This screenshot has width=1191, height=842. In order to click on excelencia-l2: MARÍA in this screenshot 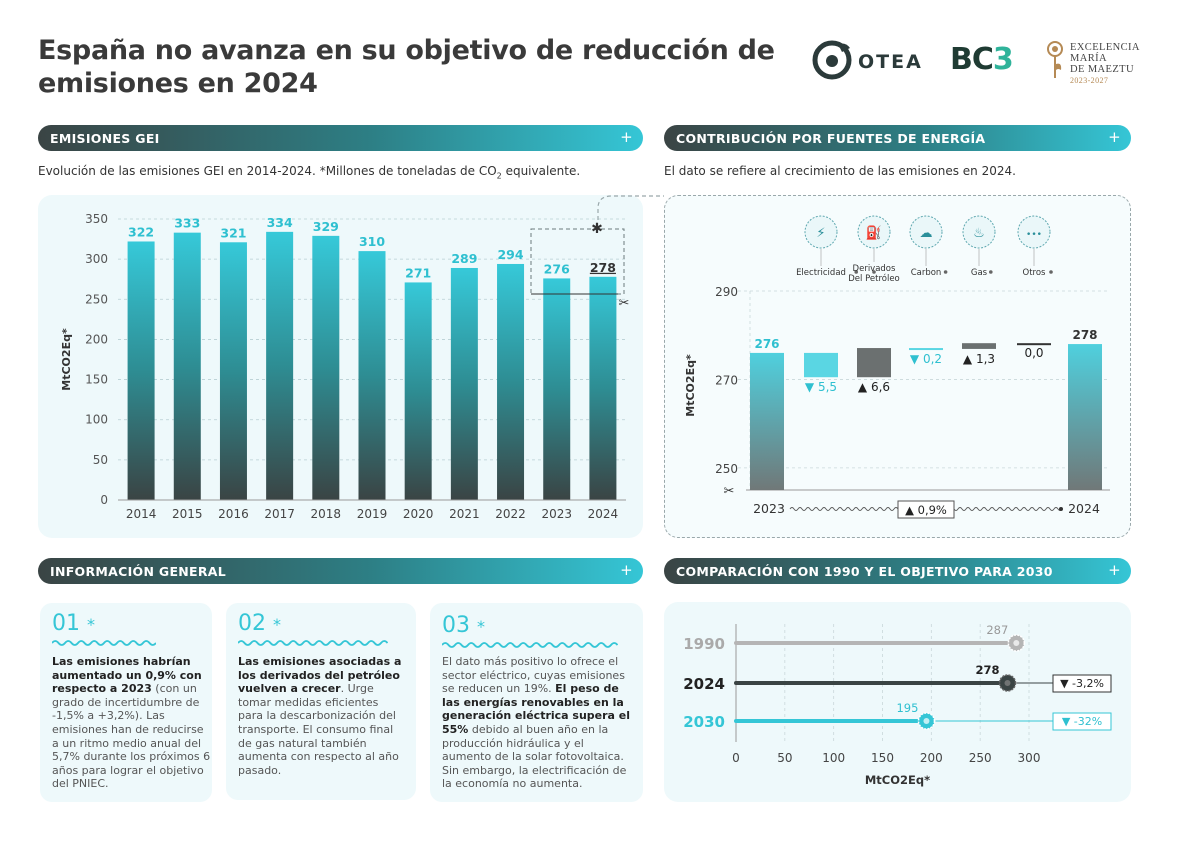, I will do `click(1089, 58)`.